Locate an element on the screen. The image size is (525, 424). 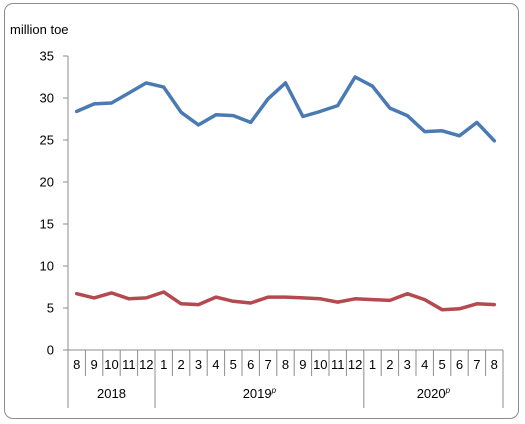
y-tick-label: 30 is located at coordinates (47, 98).